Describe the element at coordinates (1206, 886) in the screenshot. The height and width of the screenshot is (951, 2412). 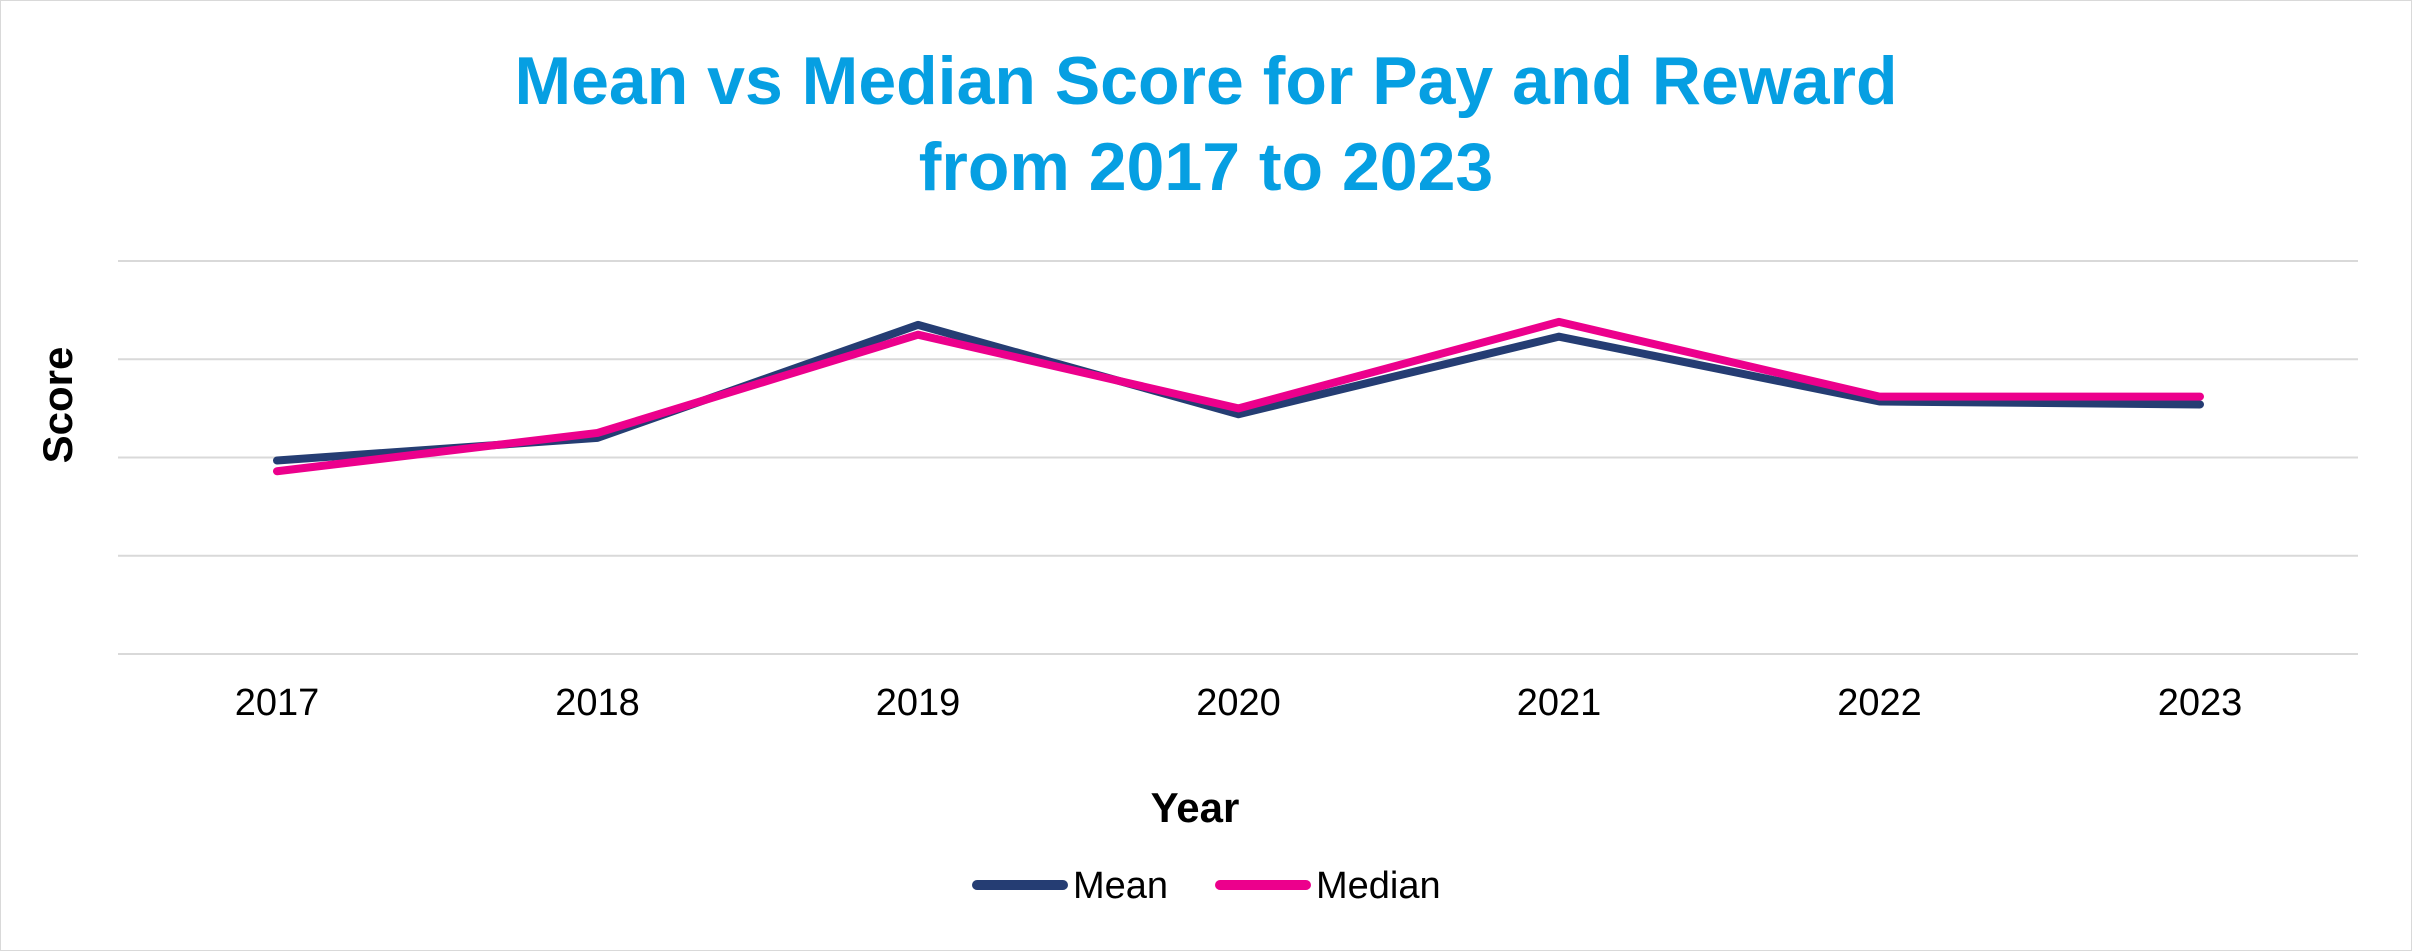
I see `legend: Mean Median` at that location.